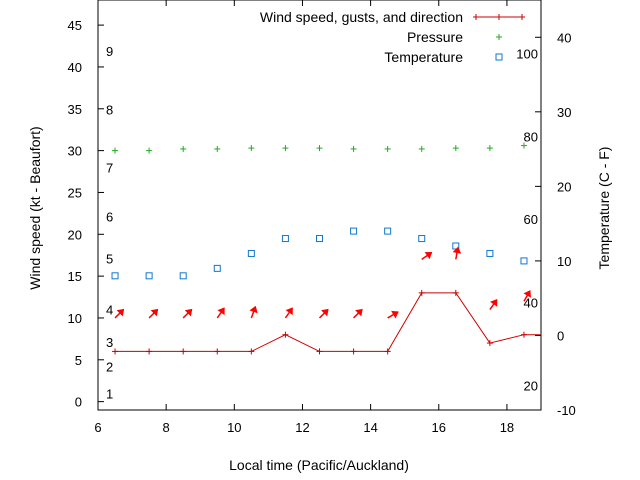  What do you see at coordinates (435, 37) in the screenshot?
I see `legend-label: Pressure` at bounding box center [435, 37].